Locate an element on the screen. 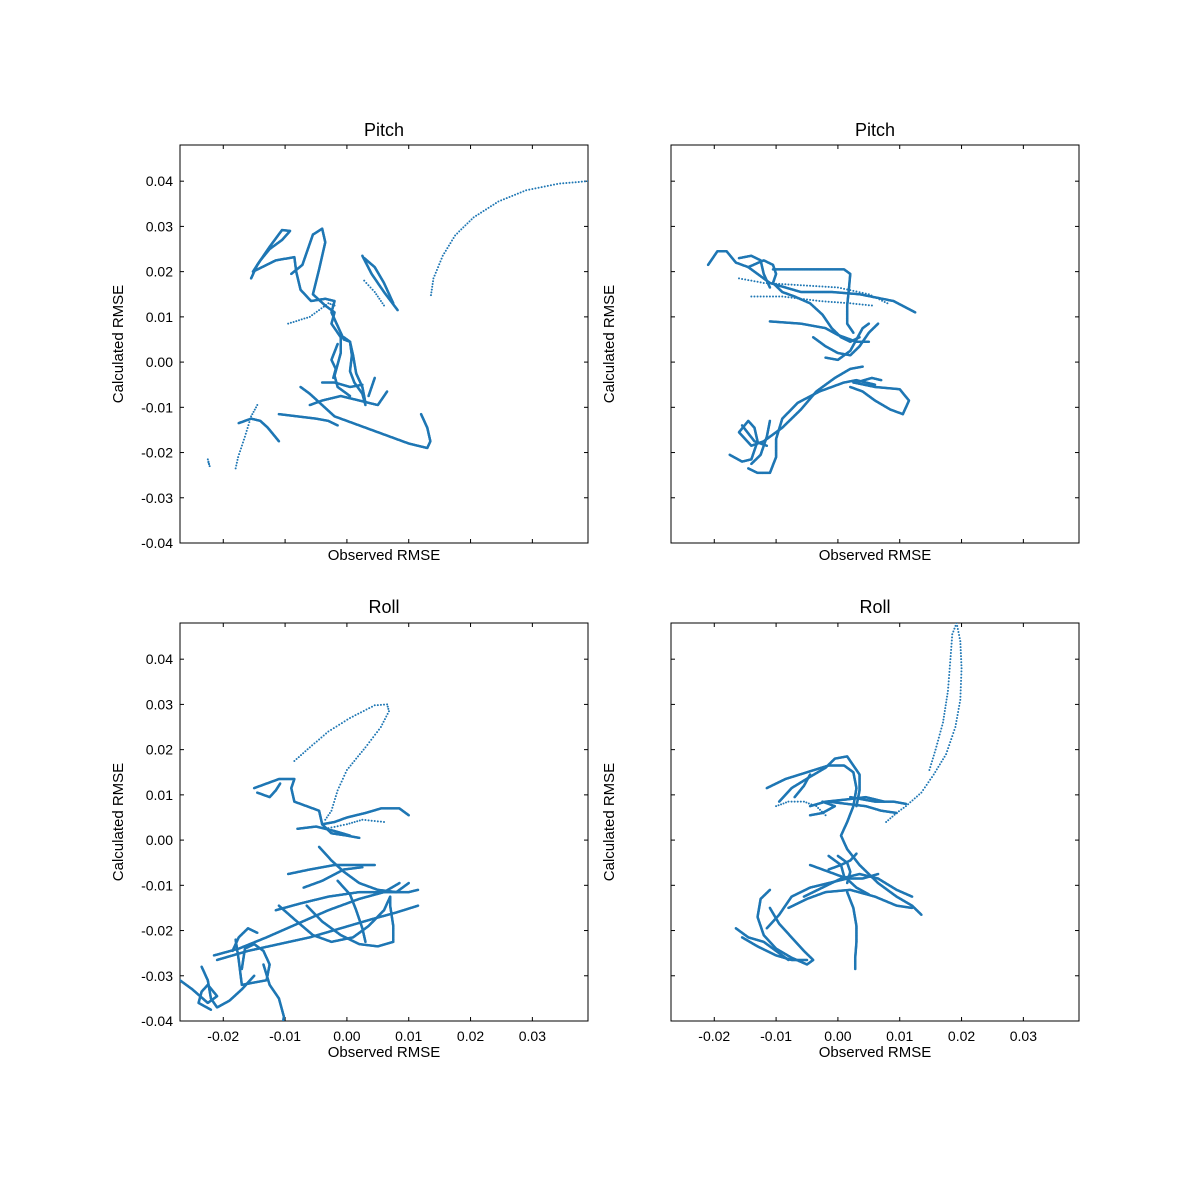 This screenshot has height=1200, width=1200. x-tick-label: -0.02 is located at coordinates (223, 1036).